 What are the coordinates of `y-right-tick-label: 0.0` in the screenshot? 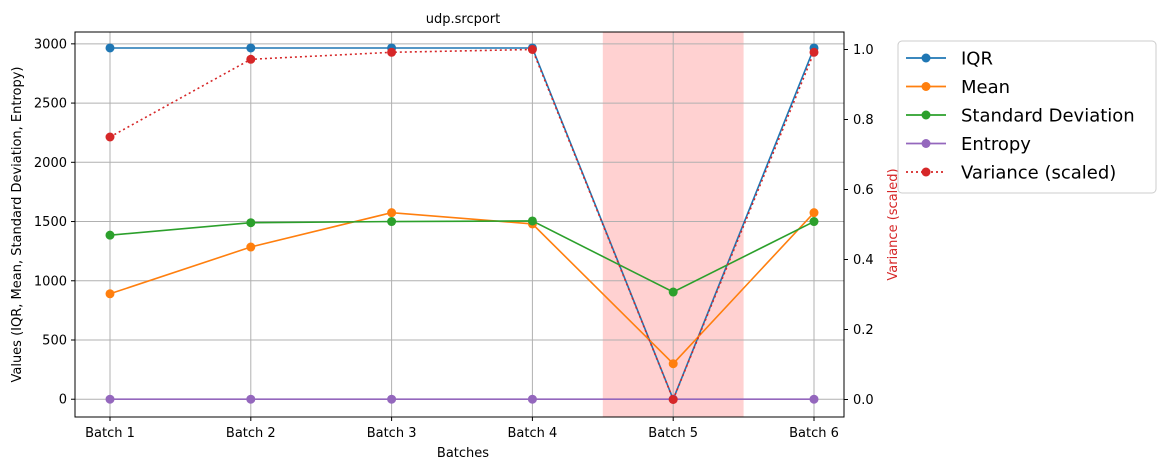 It's located at (863, 400).